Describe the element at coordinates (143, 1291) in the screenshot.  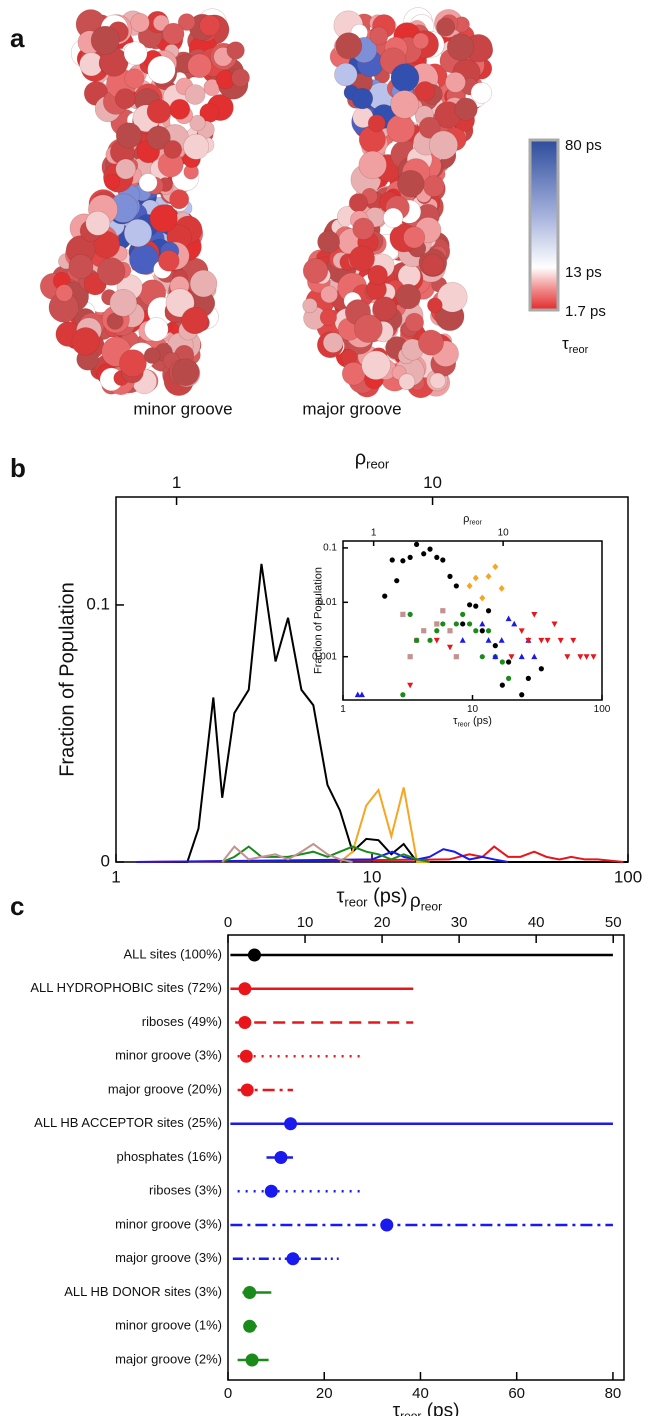
I see `row-label: ALL HB DONOR sites (3%)` at that location.